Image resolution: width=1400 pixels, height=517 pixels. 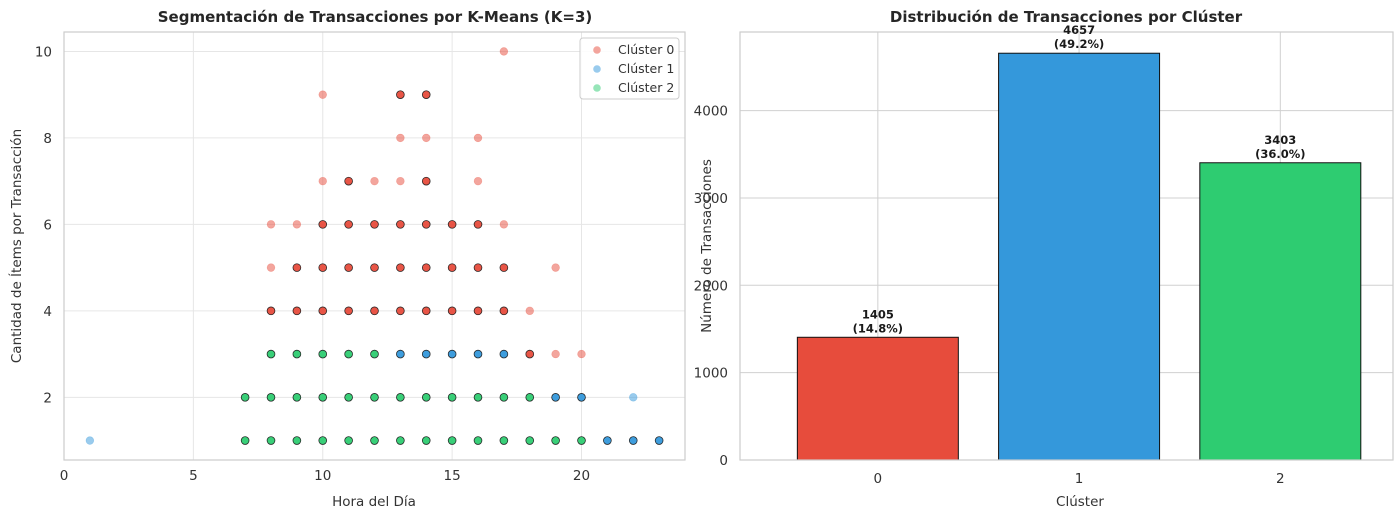 I want to click on legend-label-cluster-1: Clúster 1, so click(x=646, y=68).